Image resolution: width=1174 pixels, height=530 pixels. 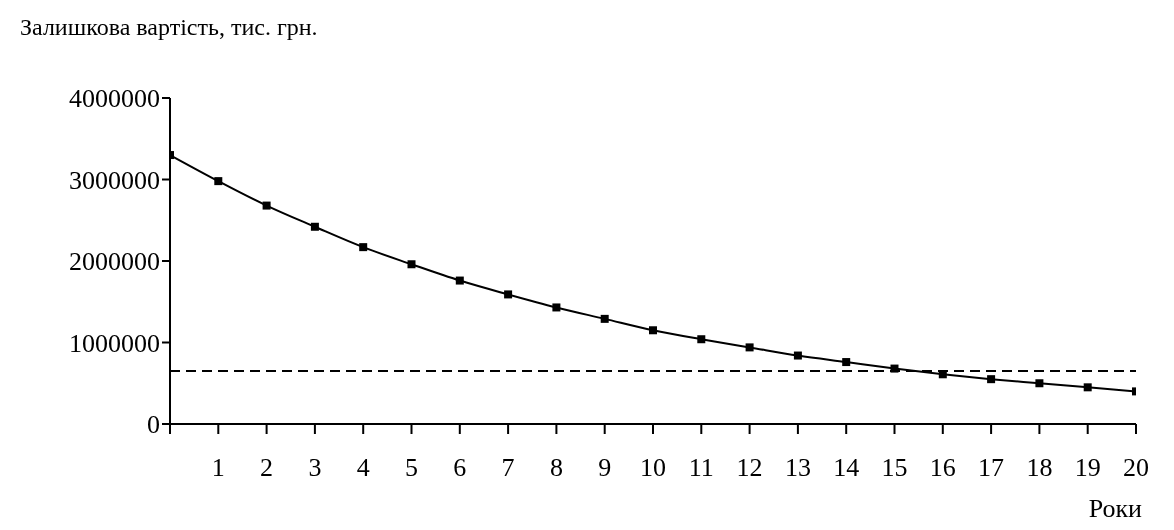 What do you see at coordinates (556, 468) in the screenshot?
I see `x-tick-label: 8` at bounding box center [556, 468].